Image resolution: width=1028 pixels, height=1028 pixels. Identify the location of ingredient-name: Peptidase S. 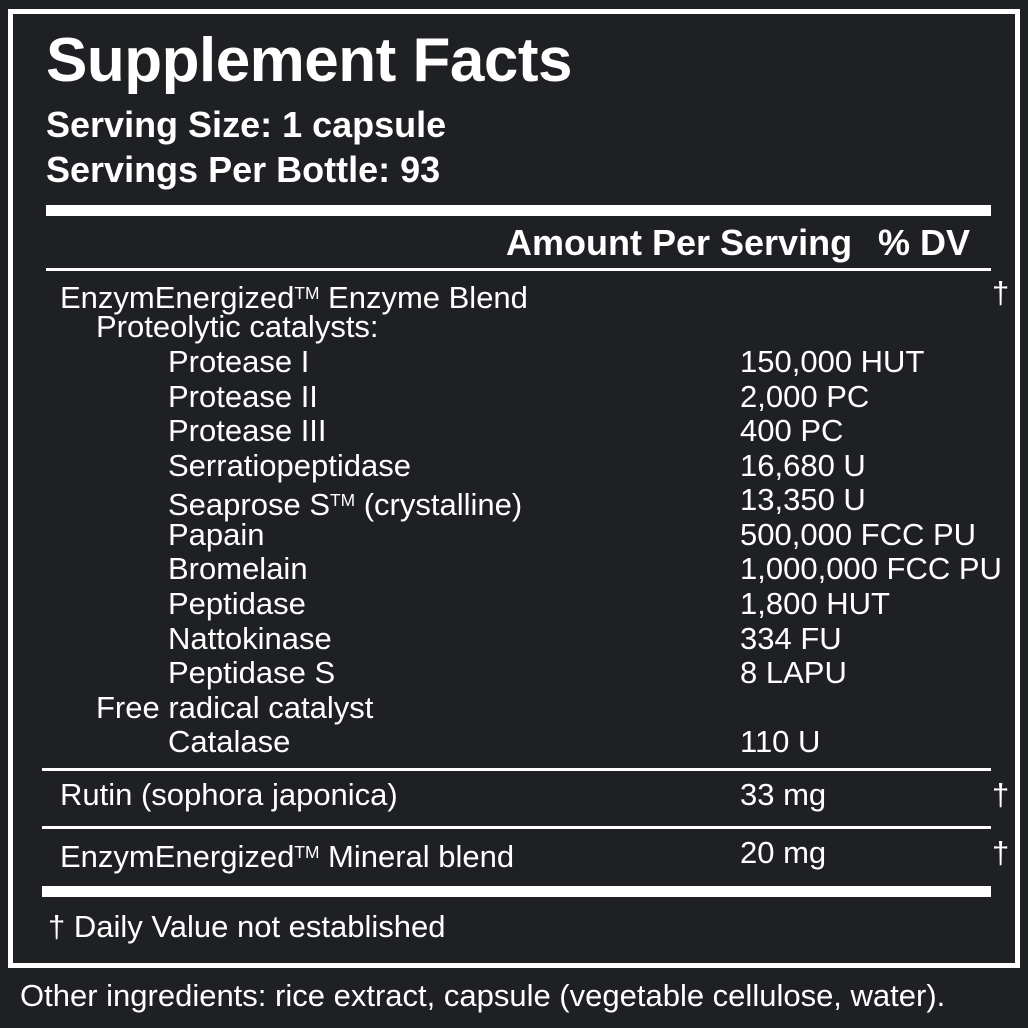
(252, 673).